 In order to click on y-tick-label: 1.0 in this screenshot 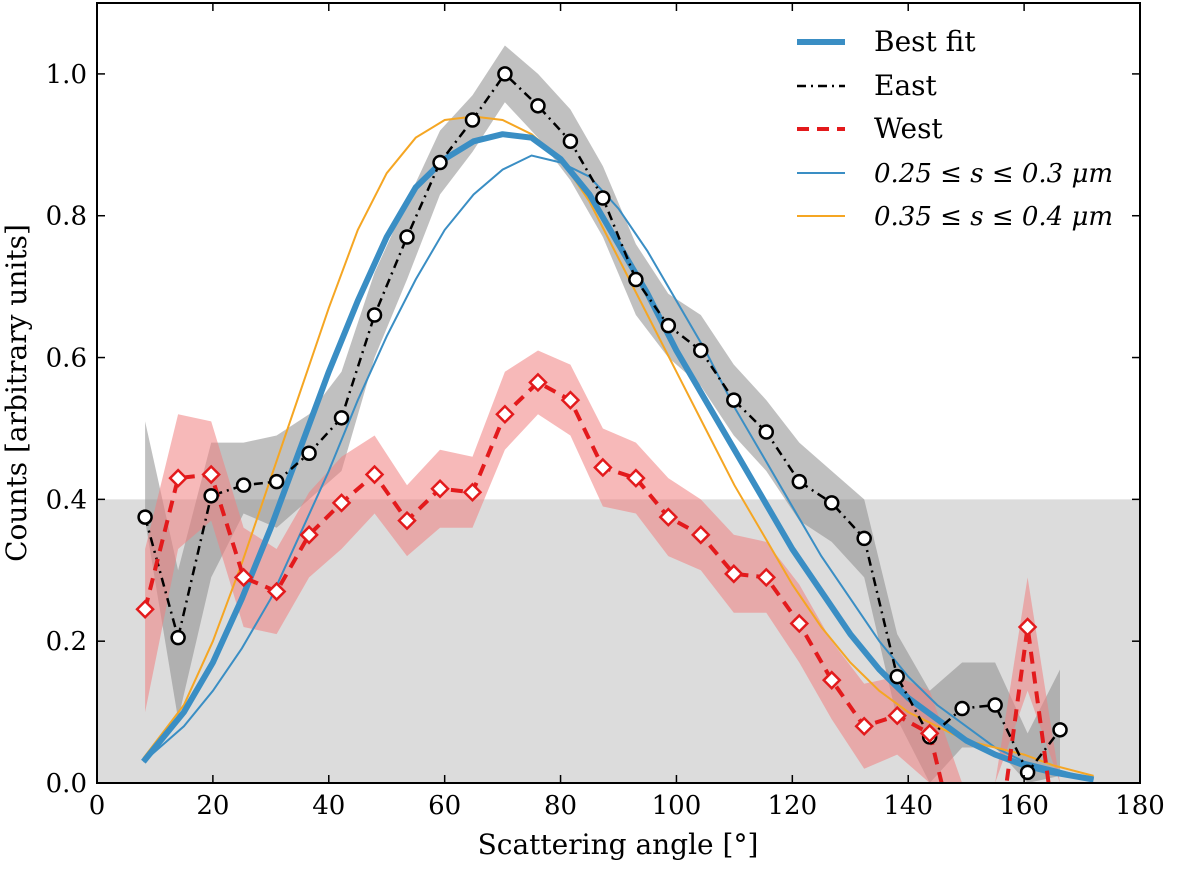, I will do `click(66, 75)`.